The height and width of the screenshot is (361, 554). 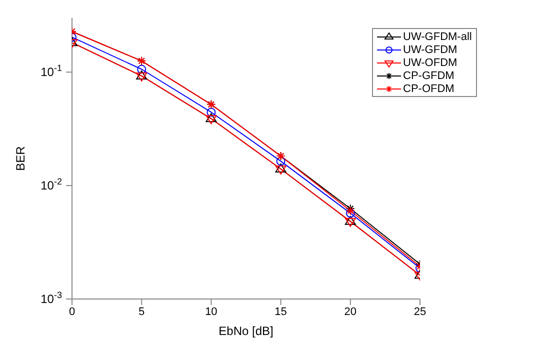 I want to click on x-tick-label: 25, so click(x=420, y=312).